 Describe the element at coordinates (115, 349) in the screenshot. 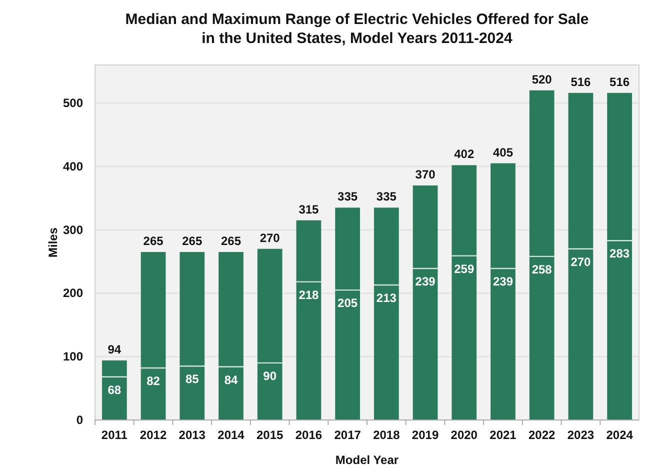

I see `total-label: 94` at that location.